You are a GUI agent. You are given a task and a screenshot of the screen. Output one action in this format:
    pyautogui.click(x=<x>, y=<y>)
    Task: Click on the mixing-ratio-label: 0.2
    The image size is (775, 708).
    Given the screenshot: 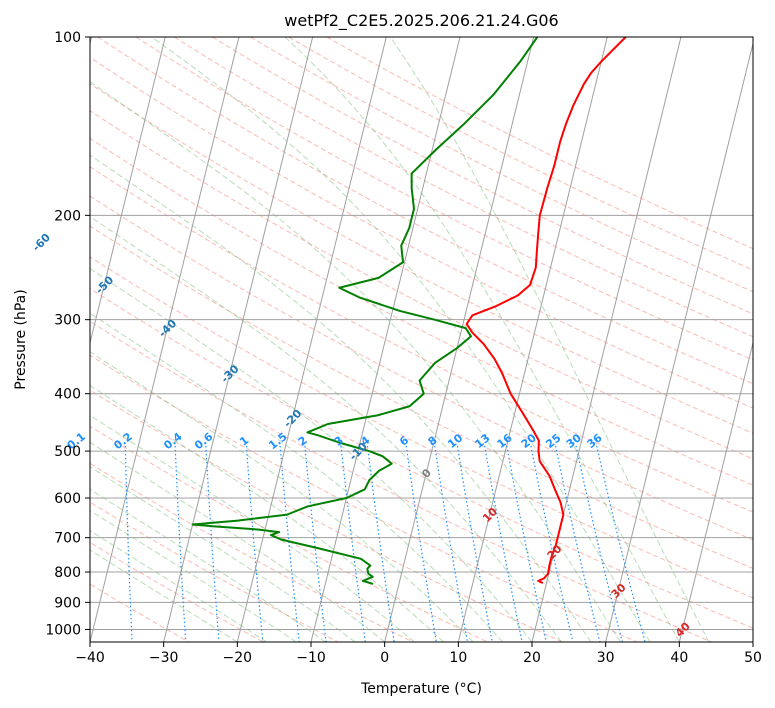 What is the action you would take?
    pyautogui.click(x=122, y=441)
    